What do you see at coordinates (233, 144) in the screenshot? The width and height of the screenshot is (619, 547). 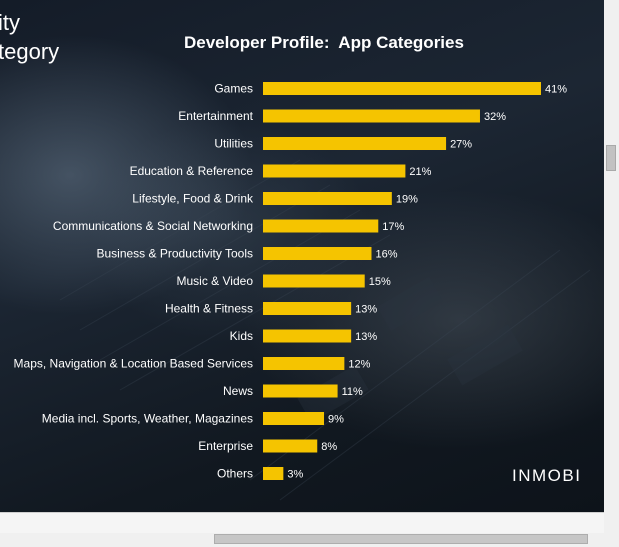 I see `category-label: Utilities` at bounding box center [233, 144].